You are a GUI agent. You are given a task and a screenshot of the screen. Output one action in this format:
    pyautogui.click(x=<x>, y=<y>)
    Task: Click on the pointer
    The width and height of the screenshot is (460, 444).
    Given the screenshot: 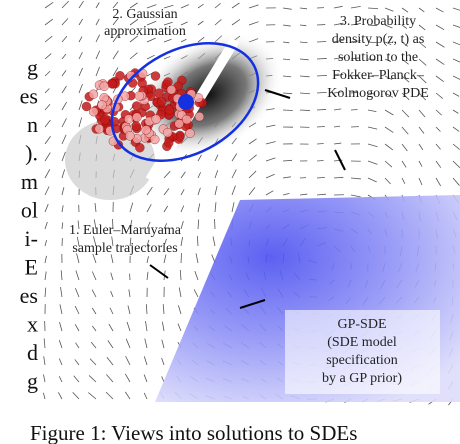 What is the action you would take?
    pyautogui.click(x=159, y=271)
    